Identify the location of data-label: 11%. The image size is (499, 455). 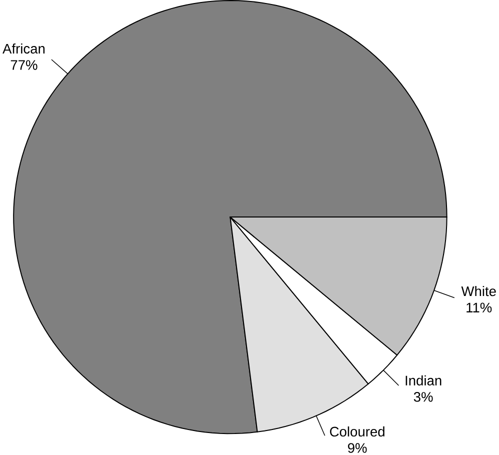
(479, 307).